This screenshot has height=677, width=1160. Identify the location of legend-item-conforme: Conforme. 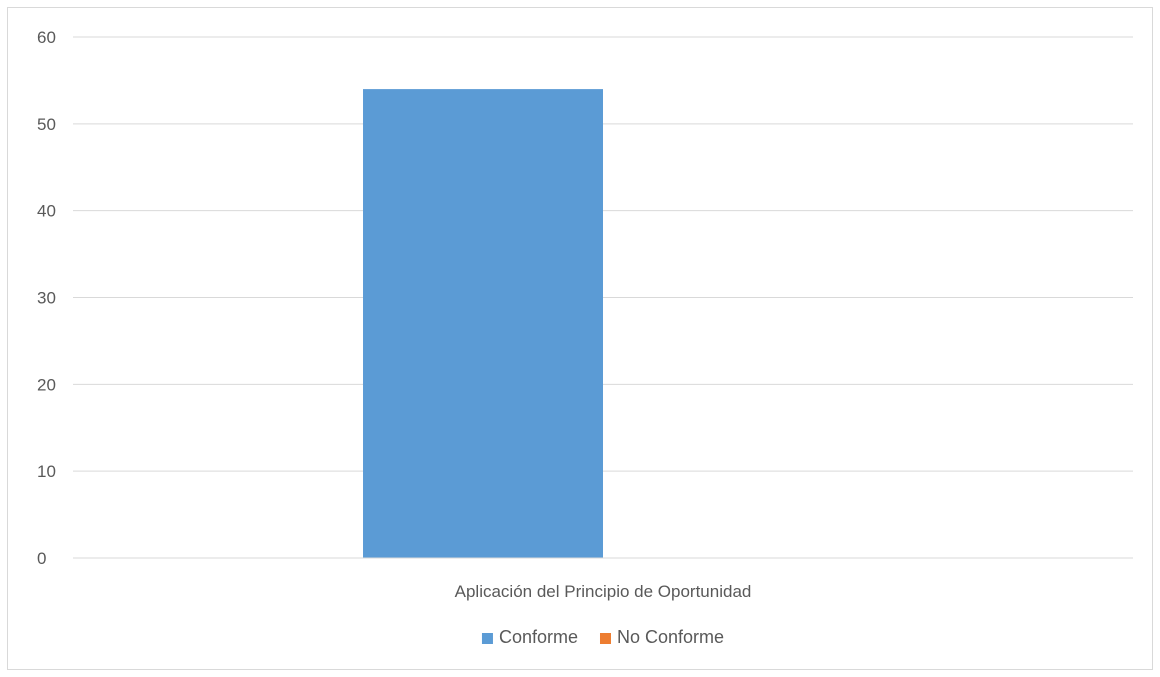
(529, 637).